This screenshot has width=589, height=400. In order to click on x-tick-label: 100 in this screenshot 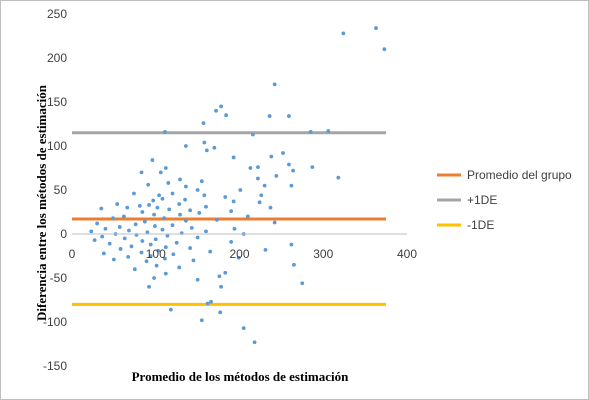, I will do `click(156, 254)`.